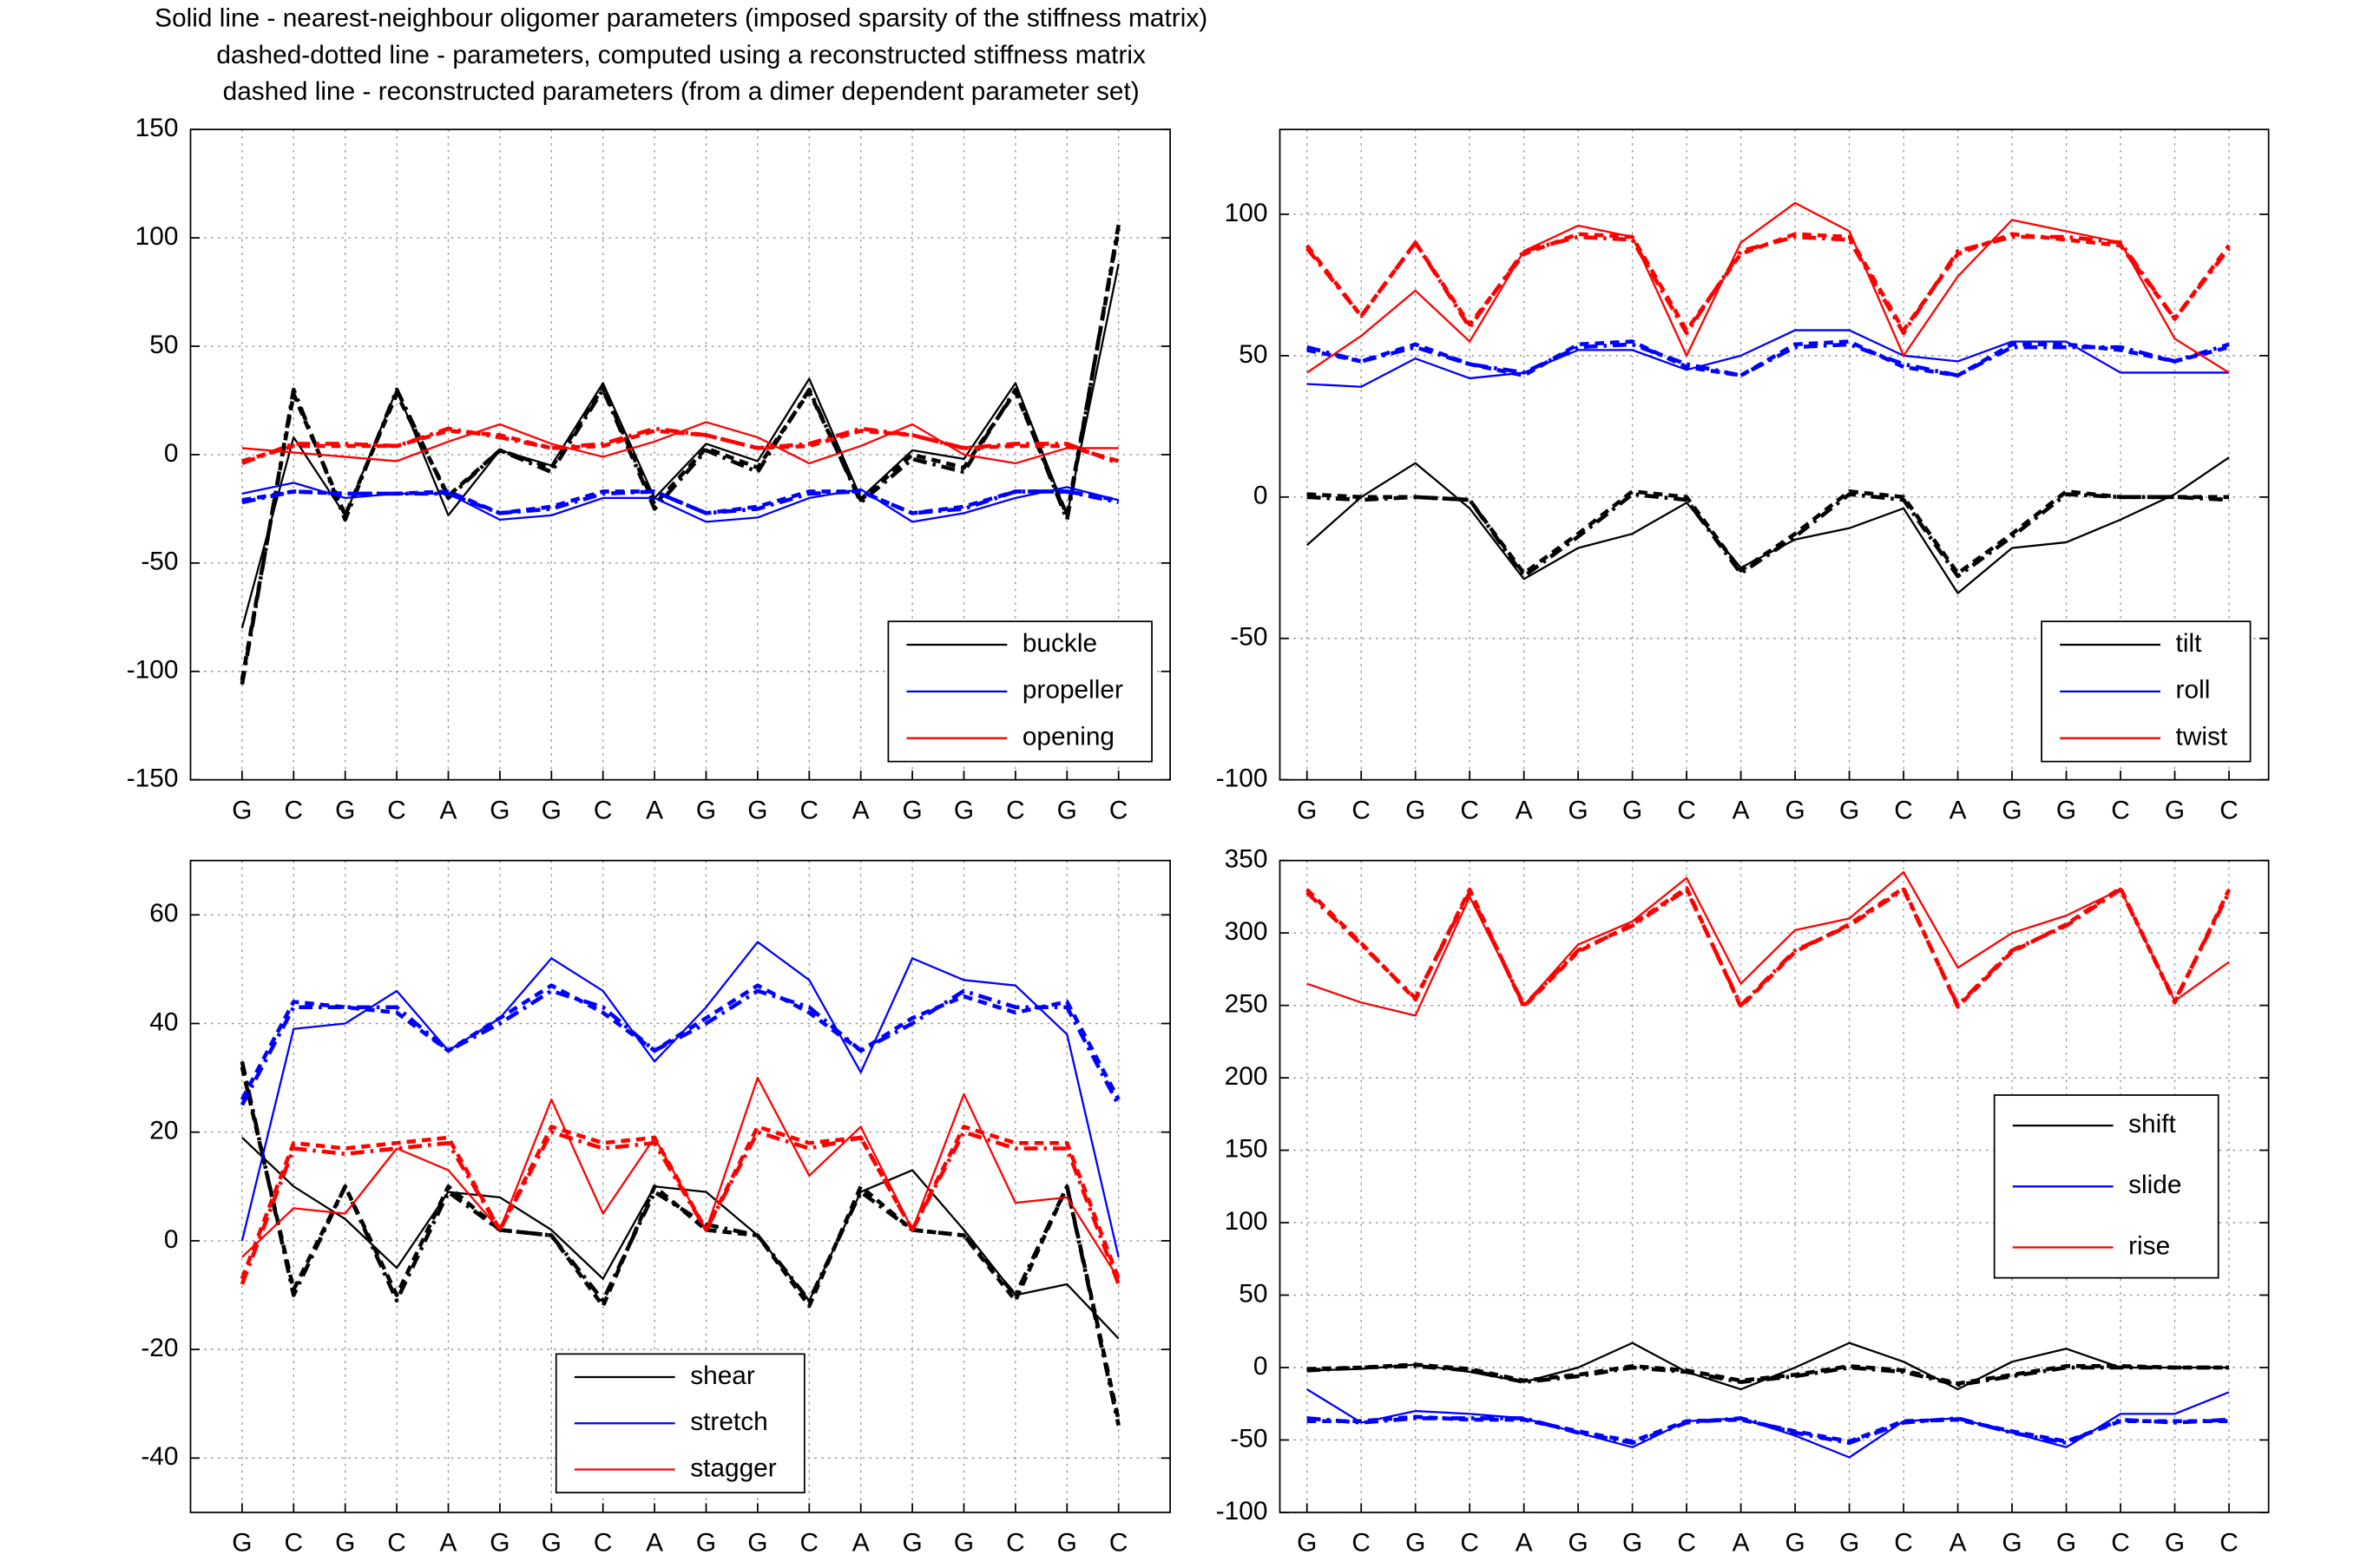  Describe the element at coordinates (722, 1375) in the screenshot. I see `legend-label: shear` at that location.